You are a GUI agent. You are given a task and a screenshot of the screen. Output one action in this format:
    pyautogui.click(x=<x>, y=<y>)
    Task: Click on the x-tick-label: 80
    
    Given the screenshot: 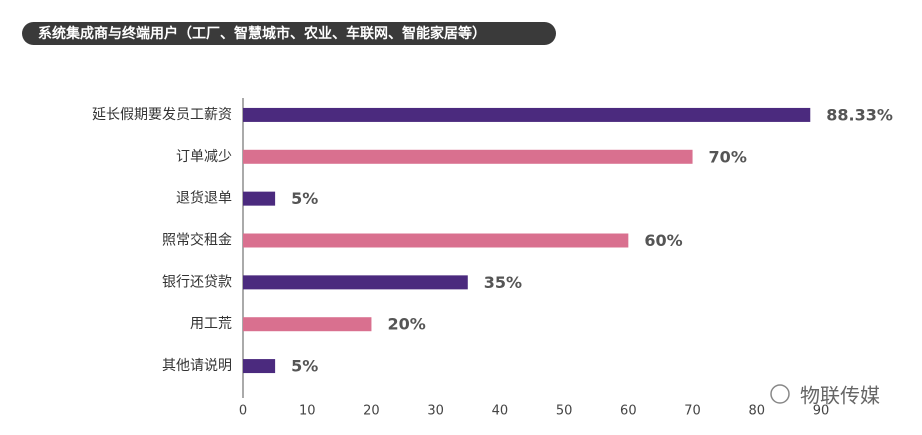 What is the action you would take?
    pyautogui.click(x=757, y=411)
    